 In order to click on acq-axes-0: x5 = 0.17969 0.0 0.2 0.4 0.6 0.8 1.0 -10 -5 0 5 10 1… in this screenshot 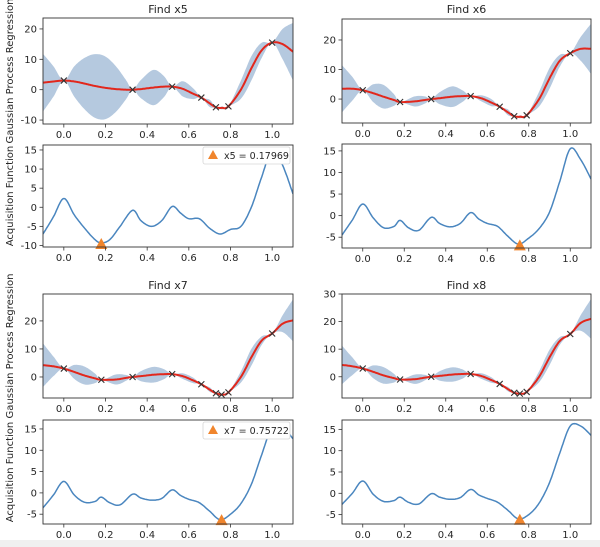, I will do `click(149, 204)`.